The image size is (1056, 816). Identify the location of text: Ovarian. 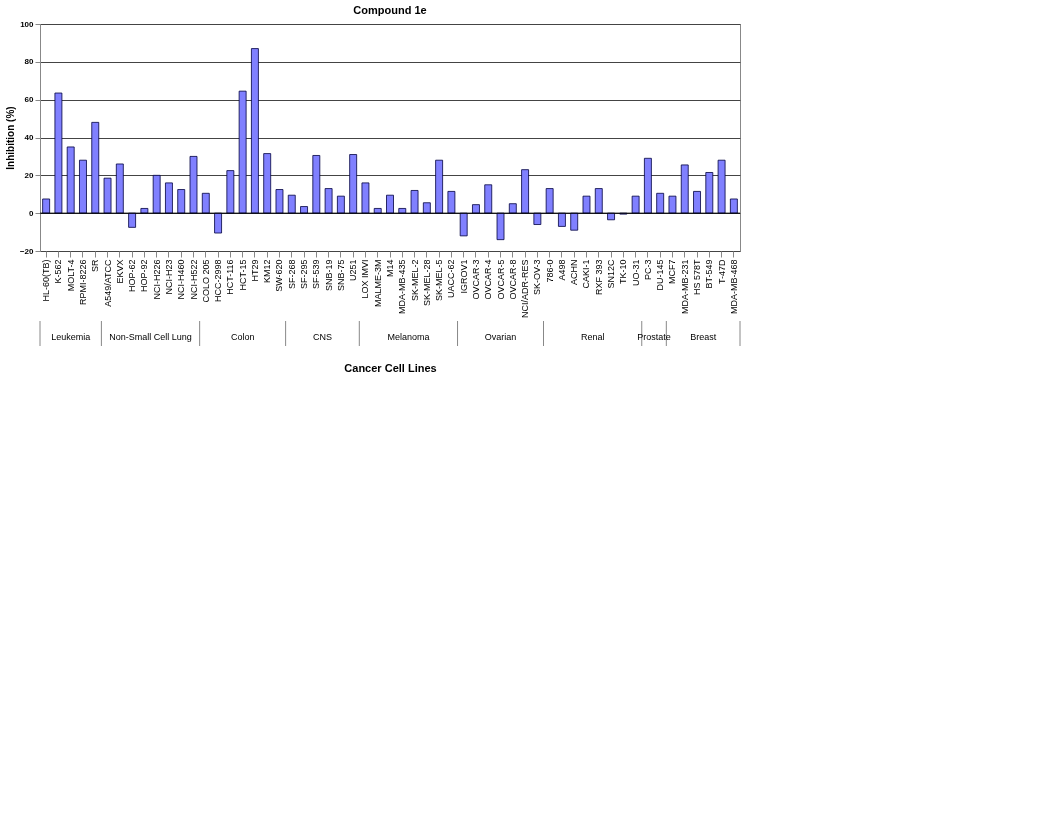
(500, 337).